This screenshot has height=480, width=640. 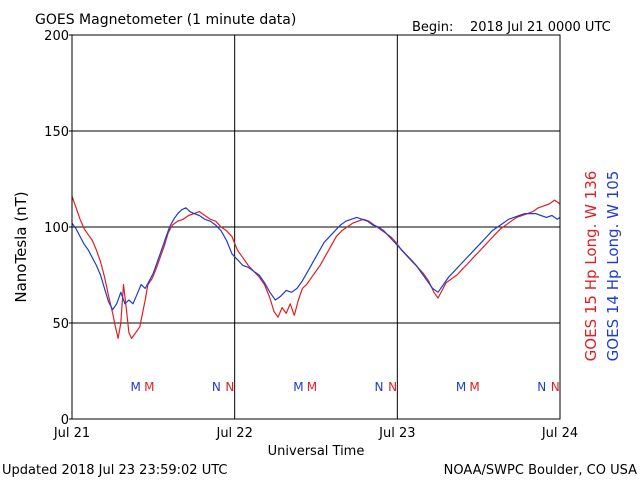 I want to click on x-tick-labels: Jul 21 Jul 22 Jul 23 Jul 24, so click(x=315, y=433).